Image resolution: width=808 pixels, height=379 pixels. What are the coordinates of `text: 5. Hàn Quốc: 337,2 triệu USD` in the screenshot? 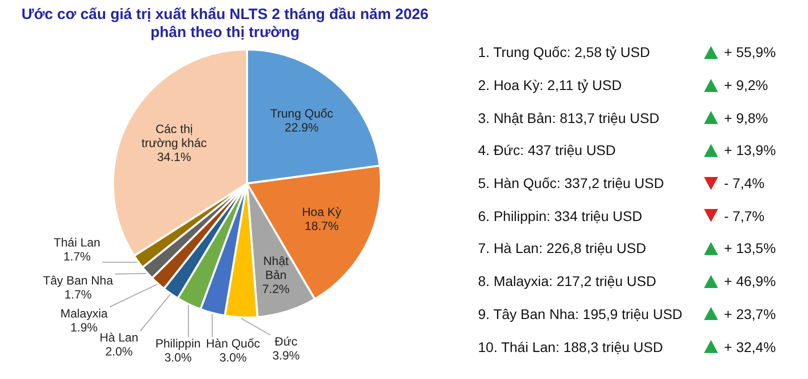 It's located at (571, 183).